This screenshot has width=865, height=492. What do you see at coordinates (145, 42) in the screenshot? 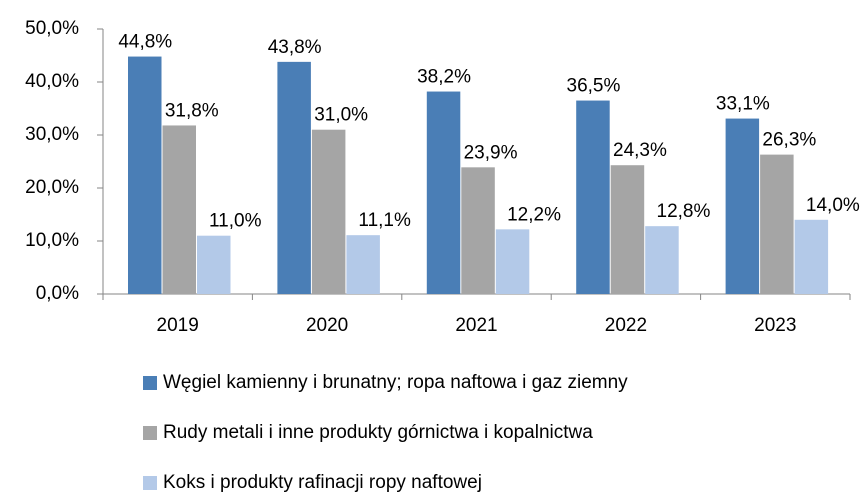
I see `data-label: 44,8%` at bounding box center [145, 42].